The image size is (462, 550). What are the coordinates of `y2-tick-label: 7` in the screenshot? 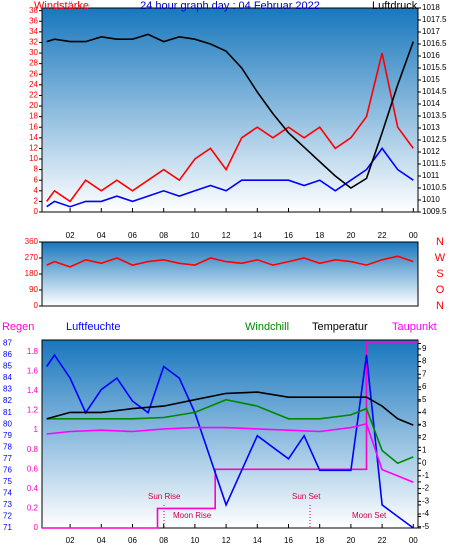 It's located at (424, 373).